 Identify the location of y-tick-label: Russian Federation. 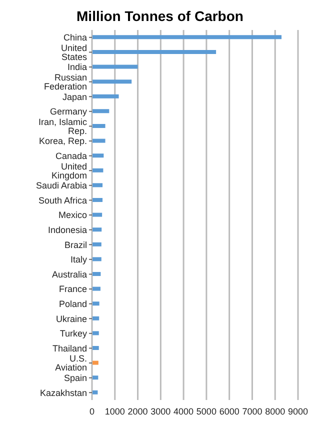
(65, 82).